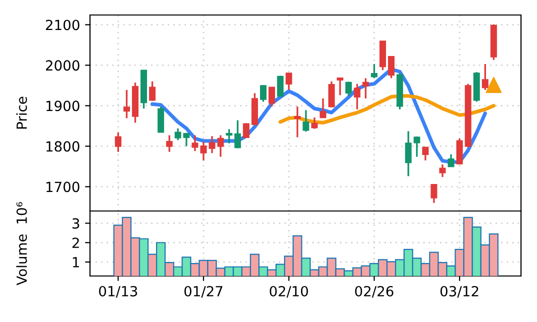  What do you see at coordinates (21, 112) in the screenshot?
I see `y-axis-title: Price` at bounding box center [21, 112].